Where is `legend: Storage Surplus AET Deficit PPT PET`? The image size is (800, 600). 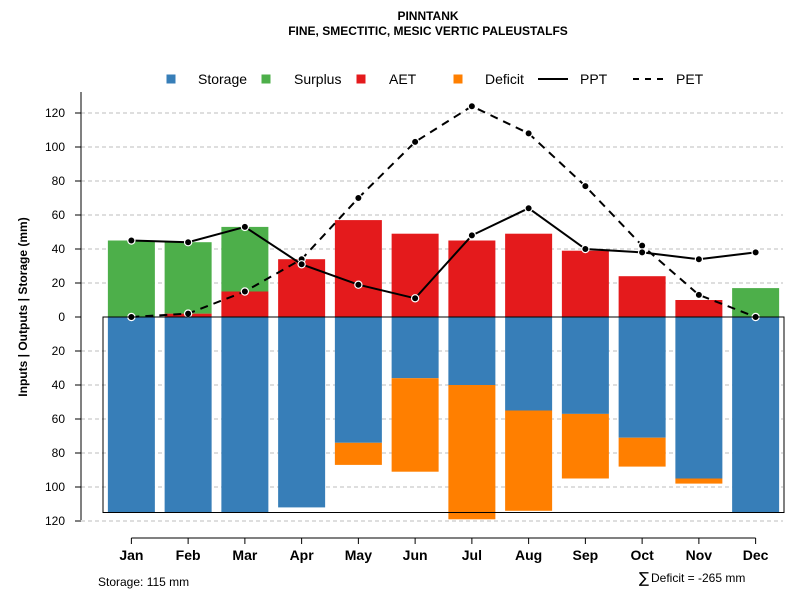
legend: Storage Surplus AET Deficit PPT PET is located at coordinates (435, 79).